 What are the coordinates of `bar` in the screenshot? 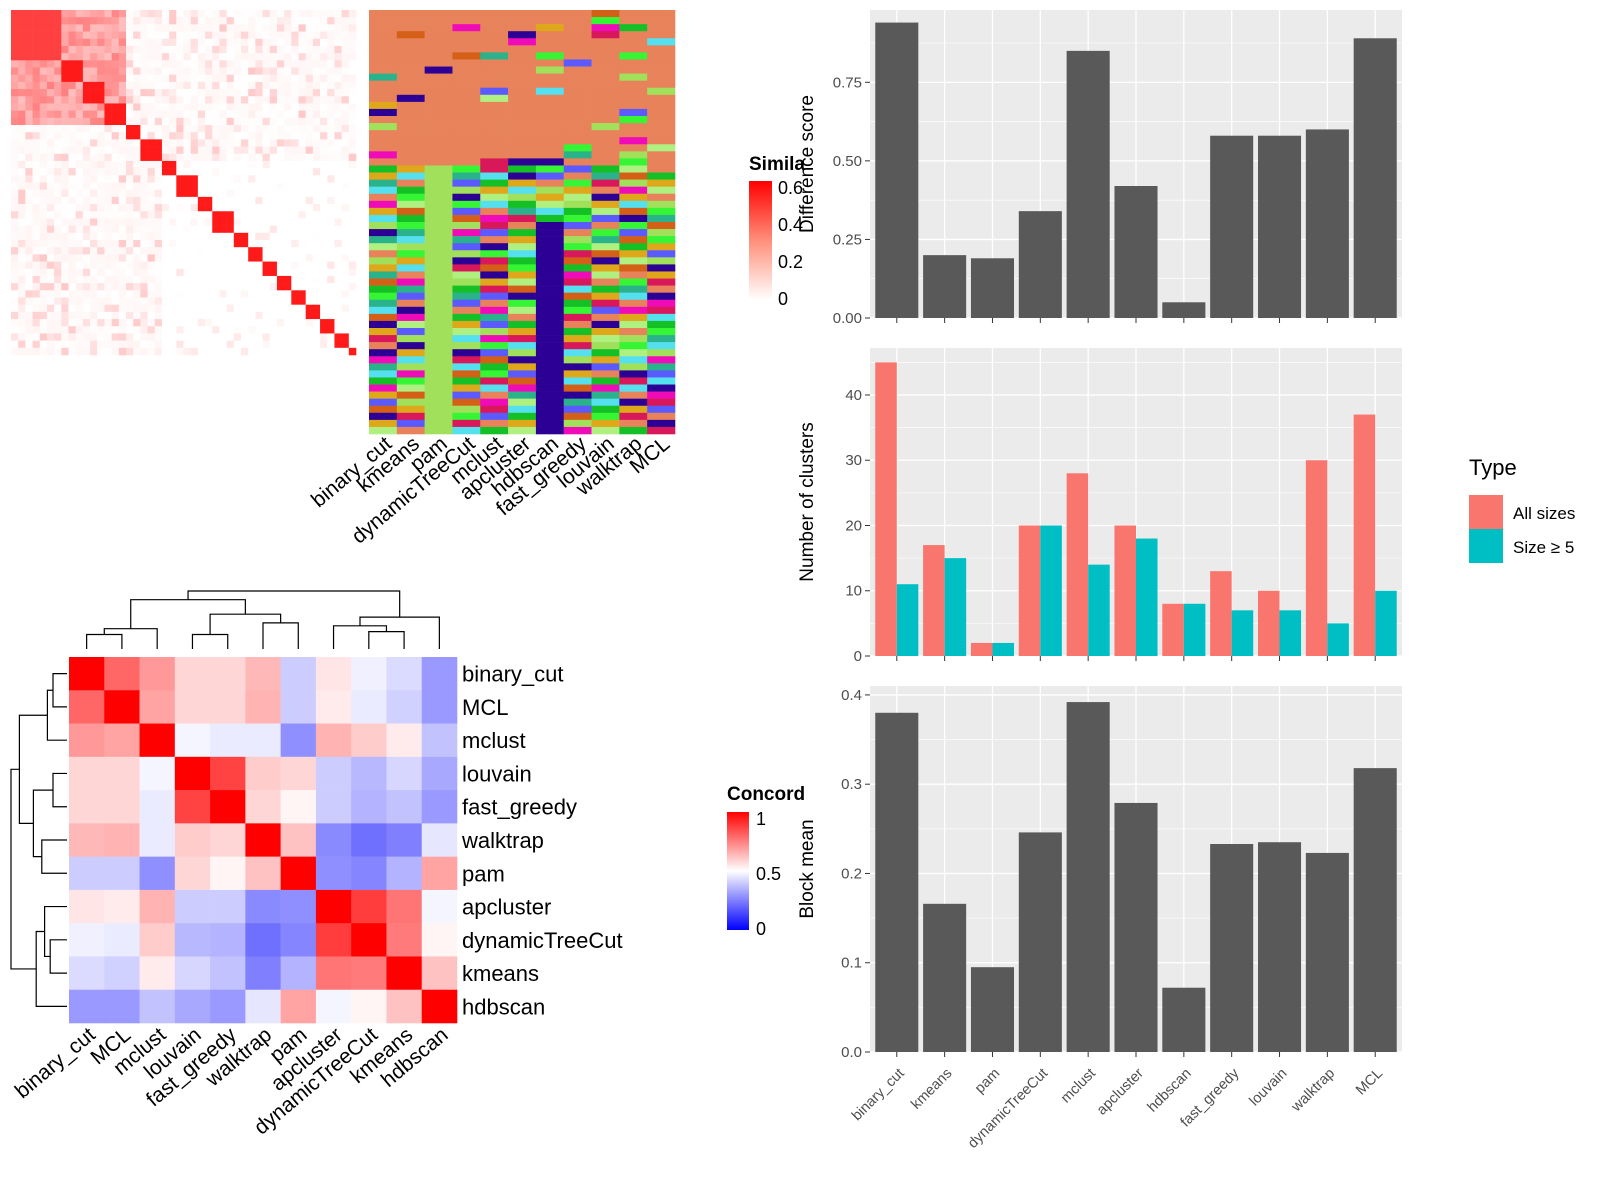 It's located at (1279, 226).